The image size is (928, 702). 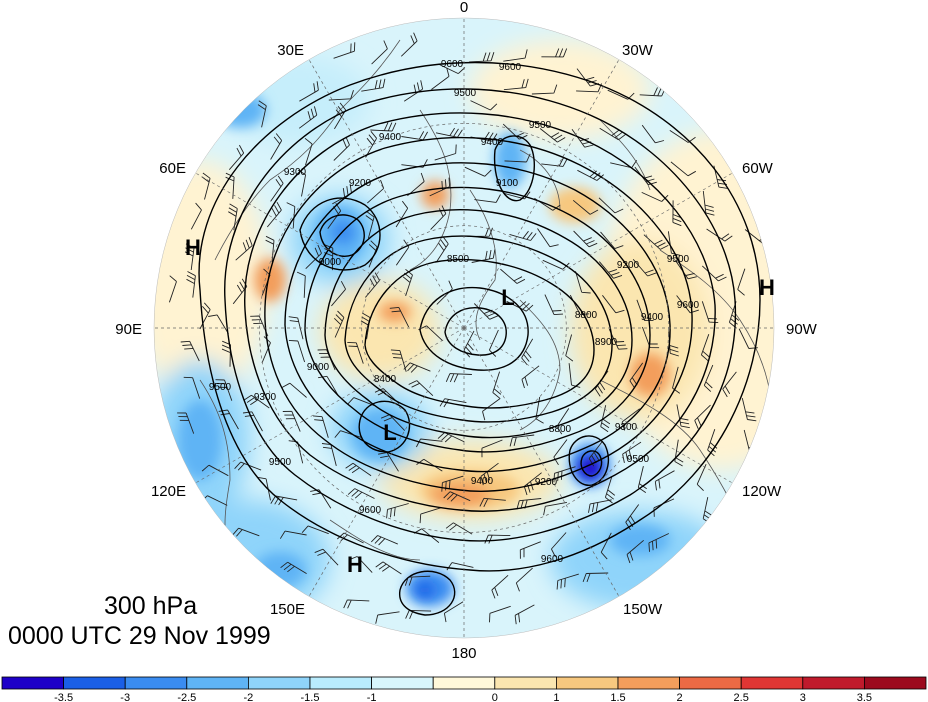 I want to click on color-bar-tick-label: 2.5, so click(x=741, y=697).